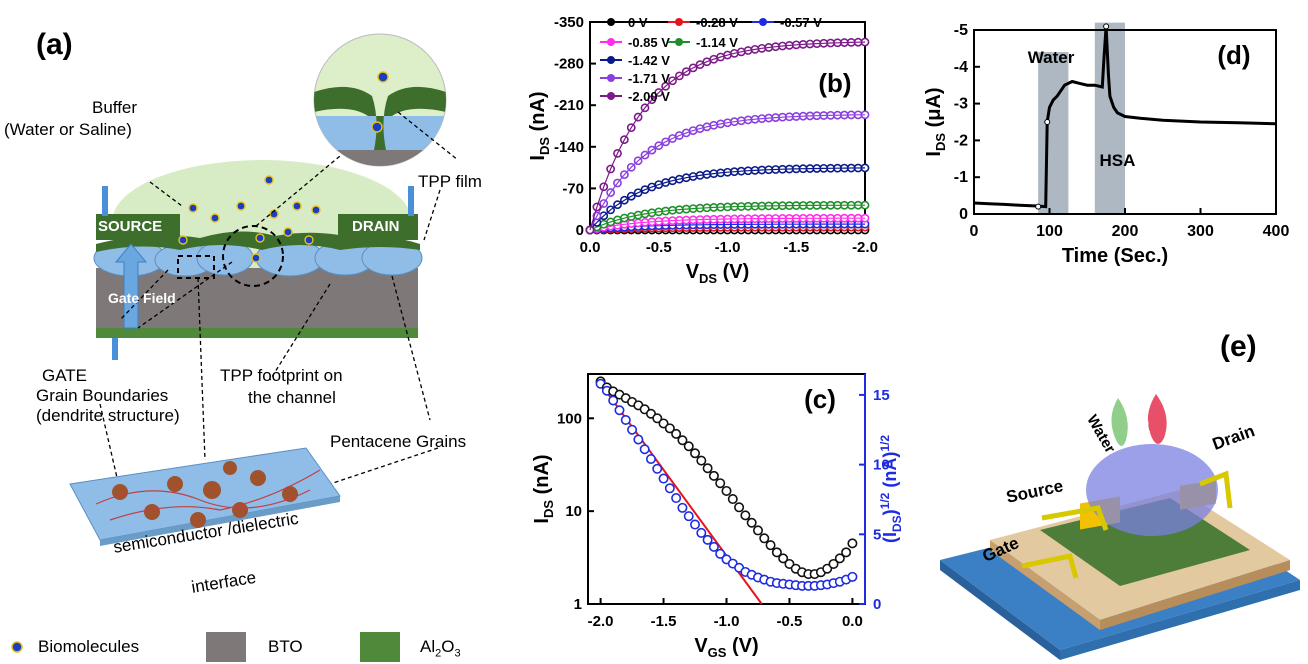  What do you see at coordinates (801, 22) in the screenshot?
I see `legend-label: -0.57 V` at bounding box center [801, 22].